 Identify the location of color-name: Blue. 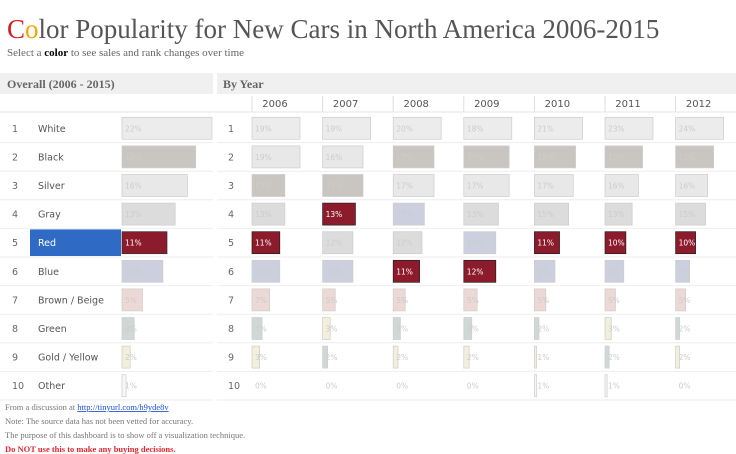
(48, 272).